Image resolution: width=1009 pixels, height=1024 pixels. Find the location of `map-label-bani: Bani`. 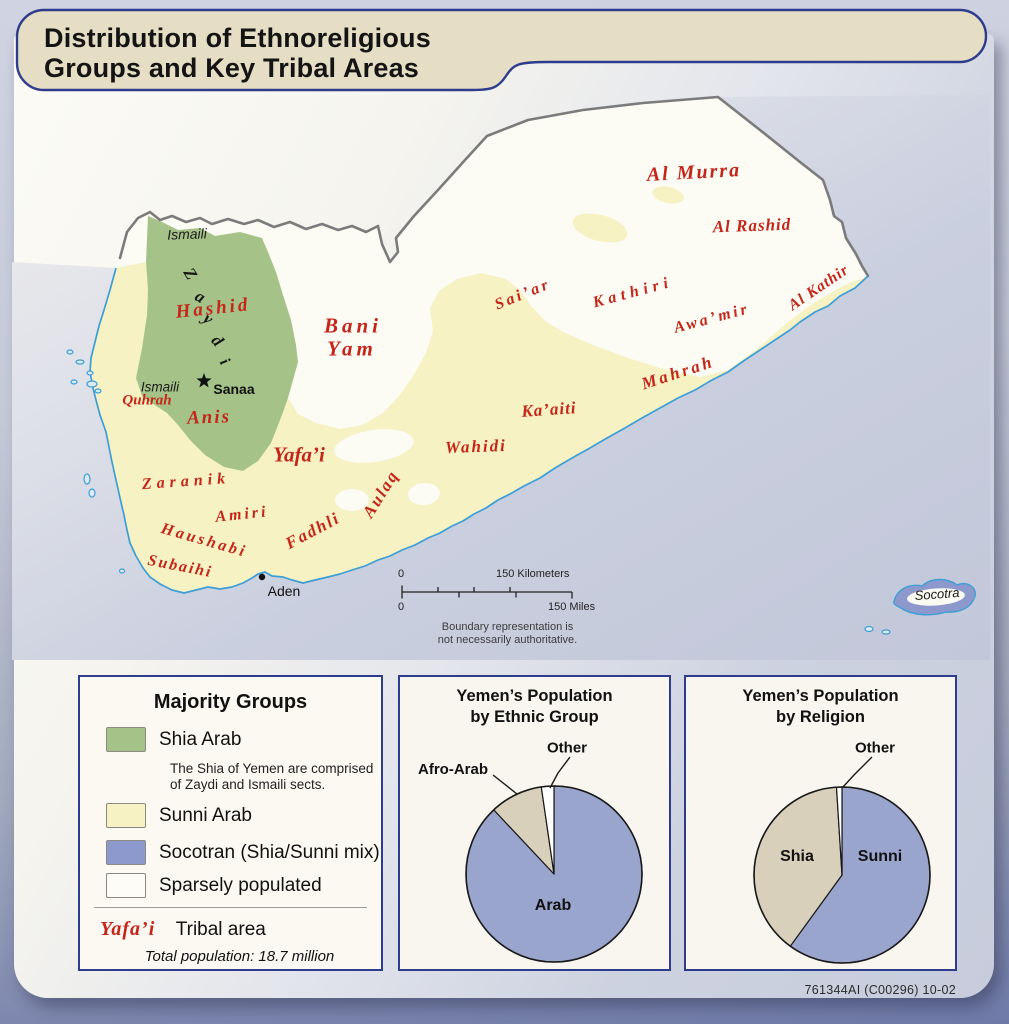

map-label-bani: Bani is located at coordinates (353, 325).